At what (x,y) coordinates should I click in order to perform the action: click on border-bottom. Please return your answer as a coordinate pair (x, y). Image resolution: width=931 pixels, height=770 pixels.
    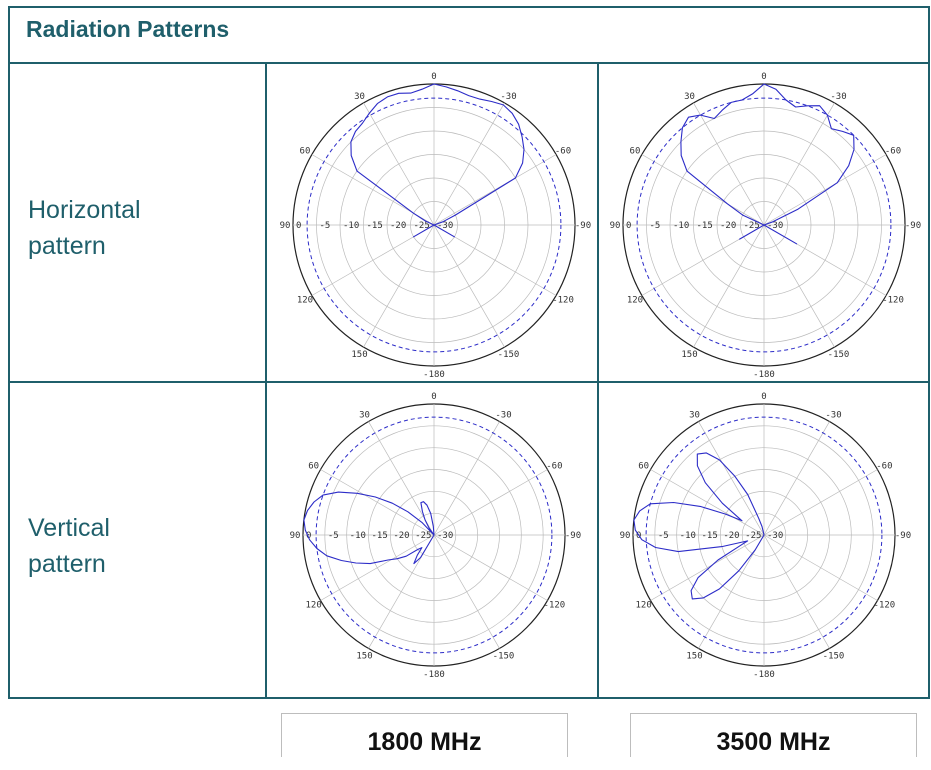
    Looking at the image, I should click on (469, 698).